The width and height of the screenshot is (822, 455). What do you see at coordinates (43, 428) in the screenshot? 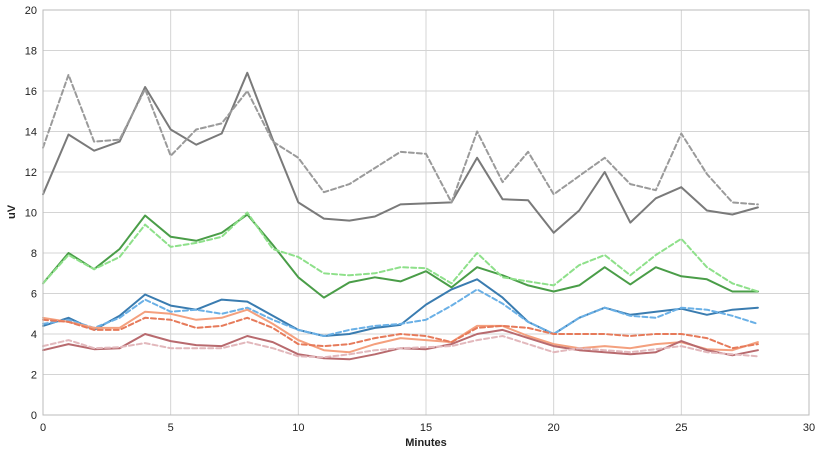
I see `x-tick-label: 0` at bounding box center [43, 428].